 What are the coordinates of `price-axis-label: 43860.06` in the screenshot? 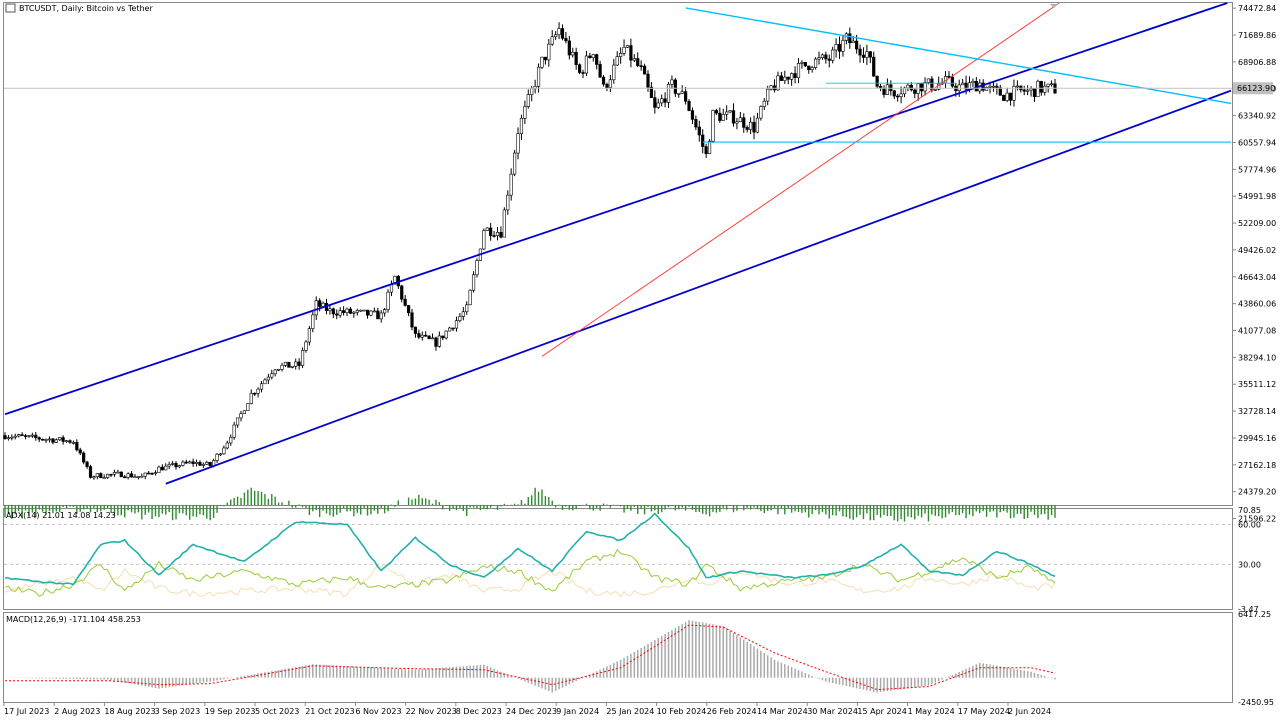 It's located at (1257, 304).